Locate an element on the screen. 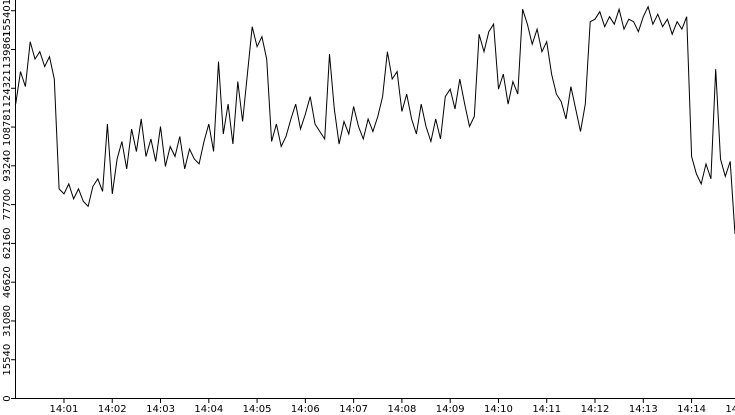 This screenshot has height=415, width=735. y-tick-label: 46620 is located at coordinates (7, 282).